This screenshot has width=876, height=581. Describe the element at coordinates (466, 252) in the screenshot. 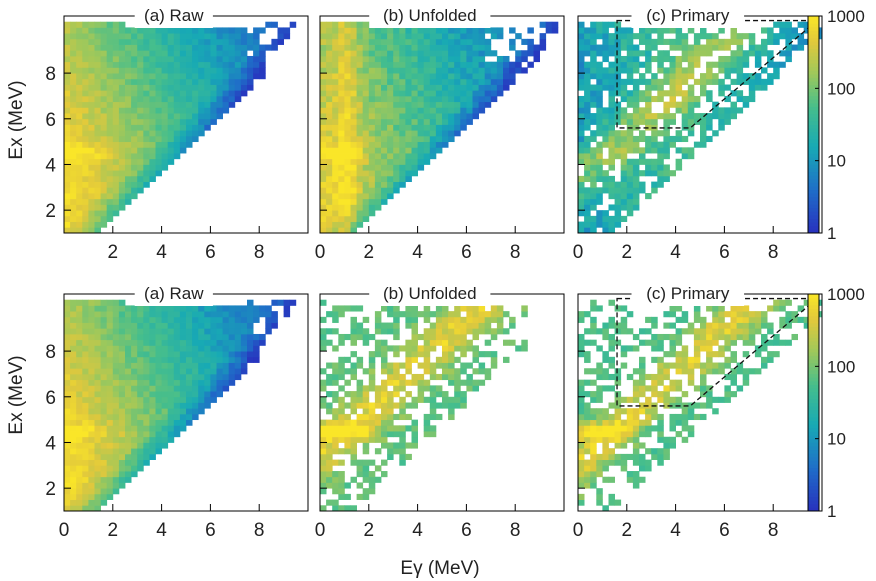

I see `x-tick-label: 6` at that location.